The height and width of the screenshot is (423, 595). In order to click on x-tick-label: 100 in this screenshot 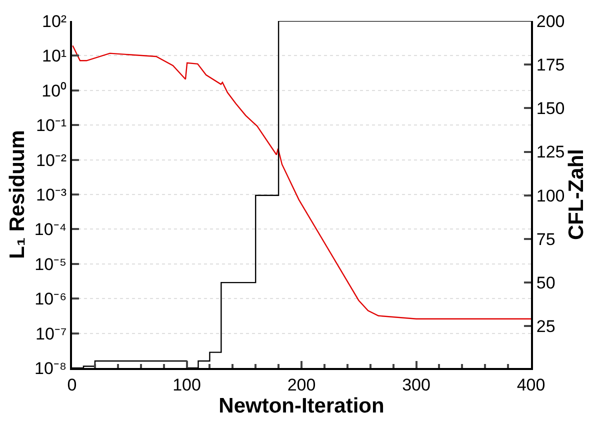, I will do `click(186, 384)`.